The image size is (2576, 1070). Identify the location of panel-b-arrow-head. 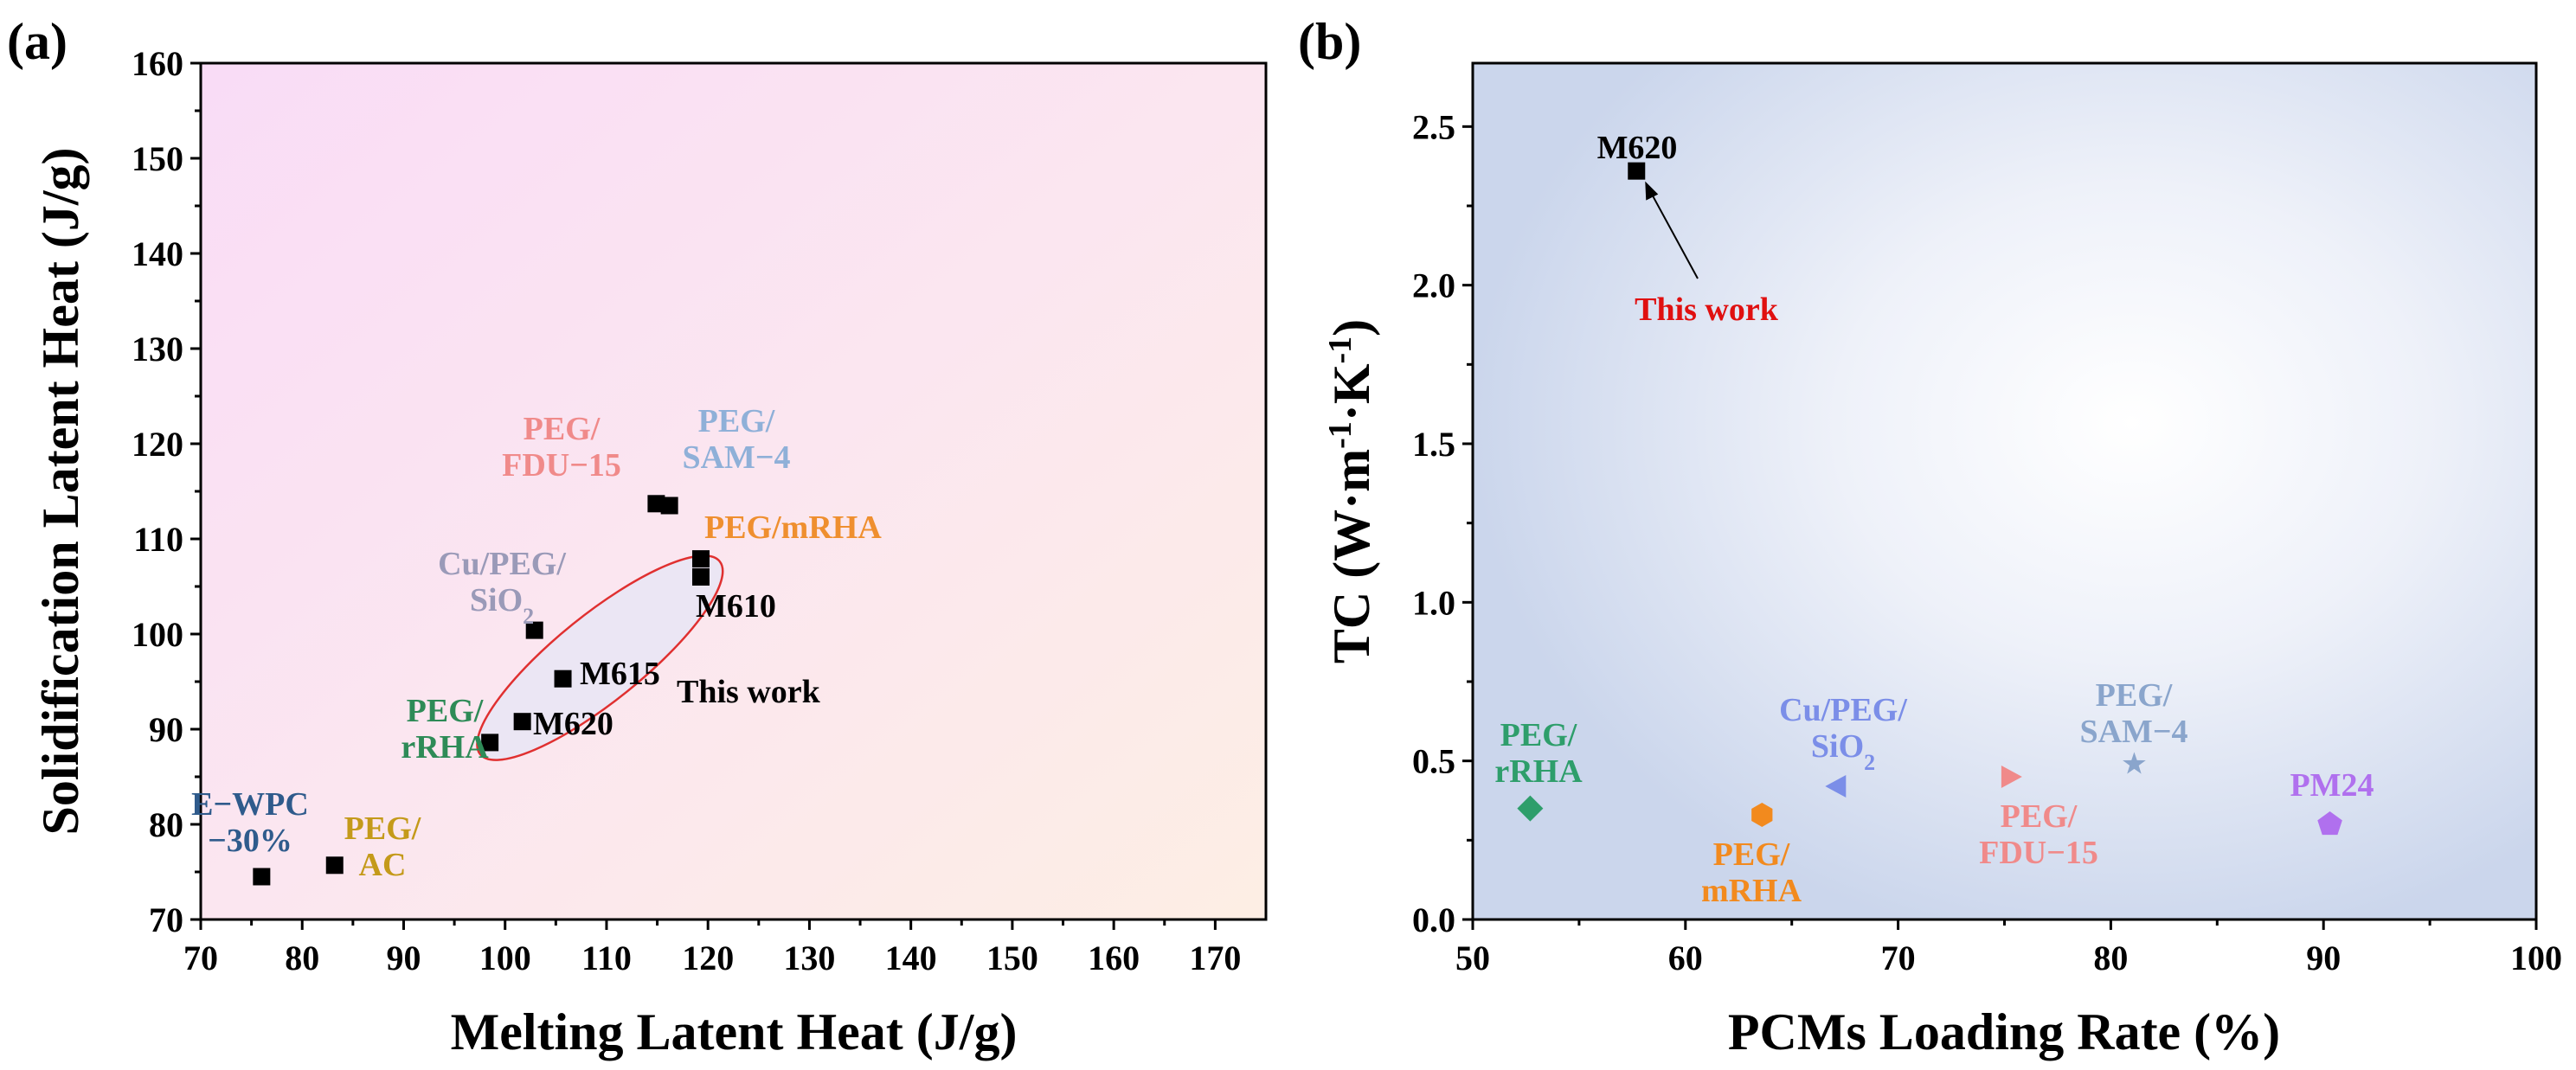
(1652, 191).